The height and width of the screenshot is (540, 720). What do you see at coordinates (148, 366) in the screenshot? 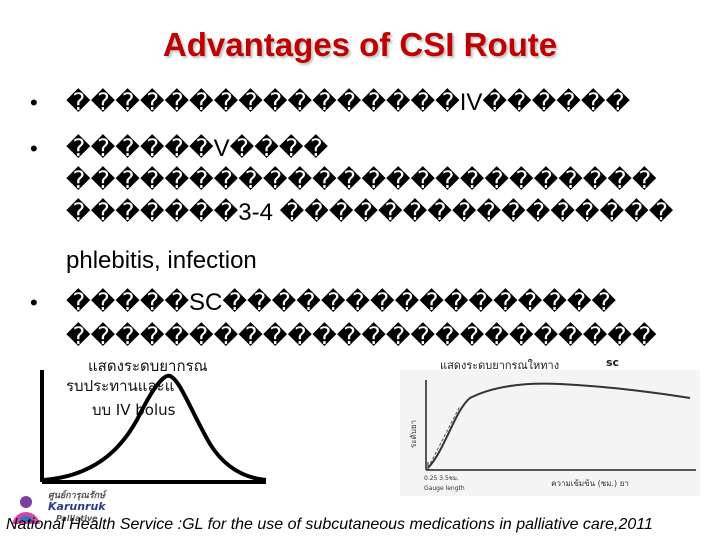
I see `left-figure-caption-1: แสดงระดบยากรณ` at bounding box center [148, 366].